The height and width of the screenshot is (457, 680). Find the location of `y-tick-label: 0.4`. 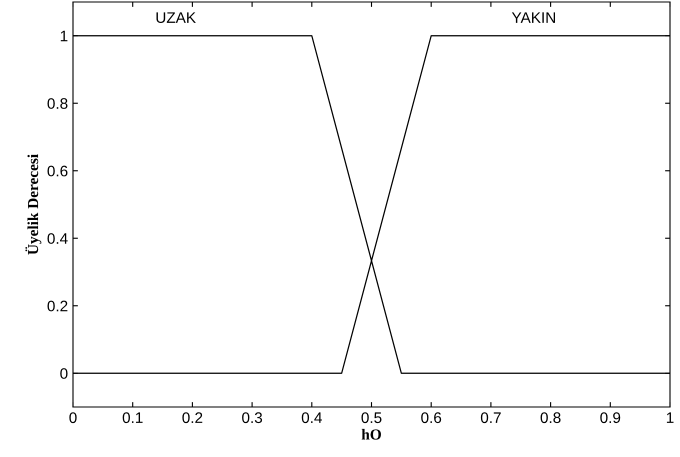

y-tick-label: 0.4 is located at coordinates (58, 238).